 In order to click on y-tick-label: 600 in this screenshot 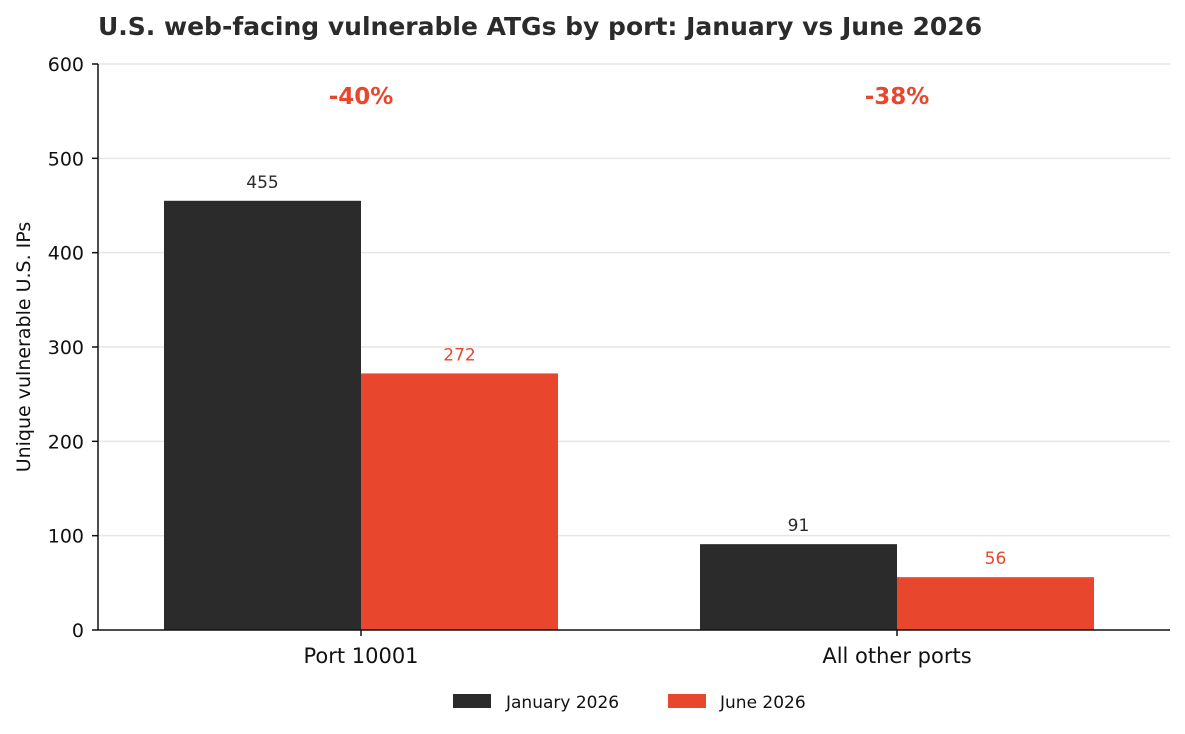, I will do `click(66, 65)`.